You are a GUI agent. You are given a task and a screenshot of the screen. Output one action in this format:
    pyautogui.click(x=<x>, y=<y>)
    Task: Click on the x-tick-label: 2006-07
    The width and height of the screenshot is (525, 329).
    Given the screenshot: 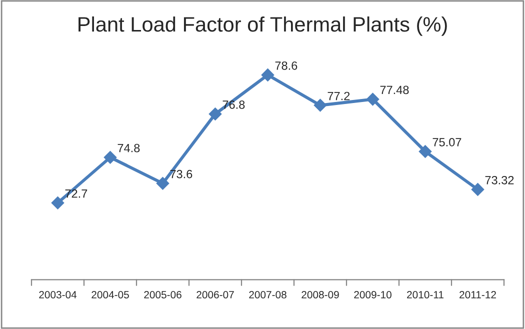 What is the action you would take?
    pyautogui.click(x=215, y=294)
    